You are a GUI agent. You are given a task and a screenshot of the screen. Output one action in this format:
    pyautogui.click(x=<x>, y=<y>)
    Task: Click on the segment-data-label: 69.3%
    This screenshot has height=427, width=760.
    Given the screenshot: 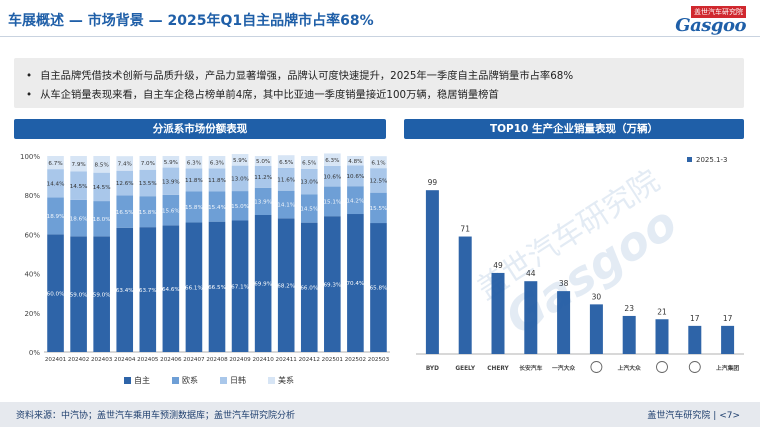 What is the action you would take?
    pyautogui.click(x=332, y=285)
    